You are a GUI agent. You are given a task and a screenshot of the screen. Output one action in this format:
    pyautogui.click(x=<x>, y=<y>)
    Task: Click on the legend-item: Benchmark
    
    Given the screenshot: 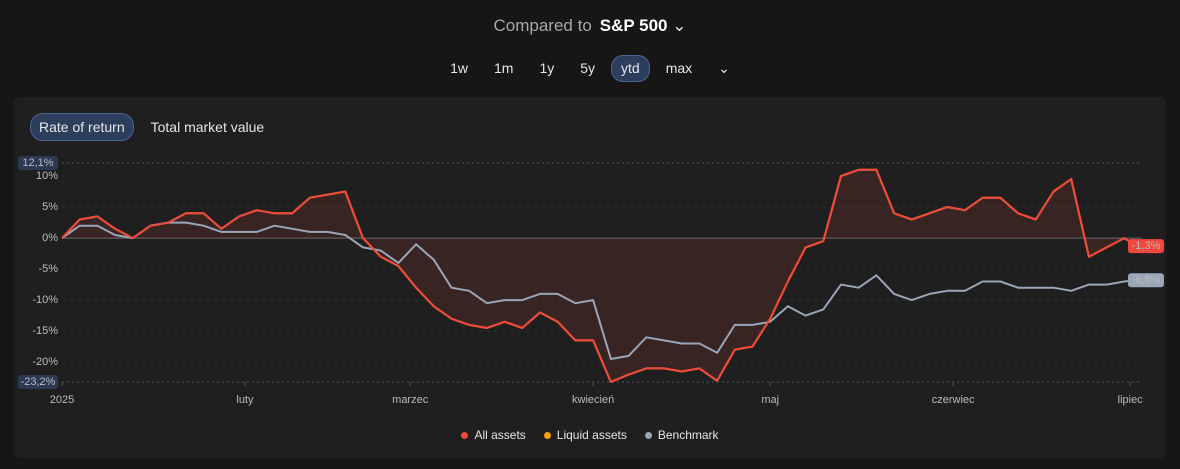 What is the action you would take?
    pyautogui.click(x=681, y=435)
    